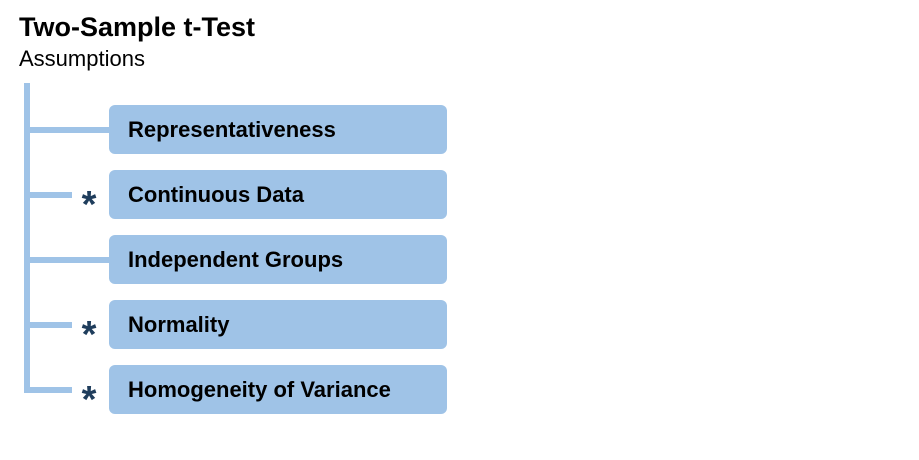 Image resolution: width=919 pixels, height=460 pixels. Describe the element at coordinates (259, 389) in the screenshot. I see `assumption-label: Homogeneity of Variance` at that location.